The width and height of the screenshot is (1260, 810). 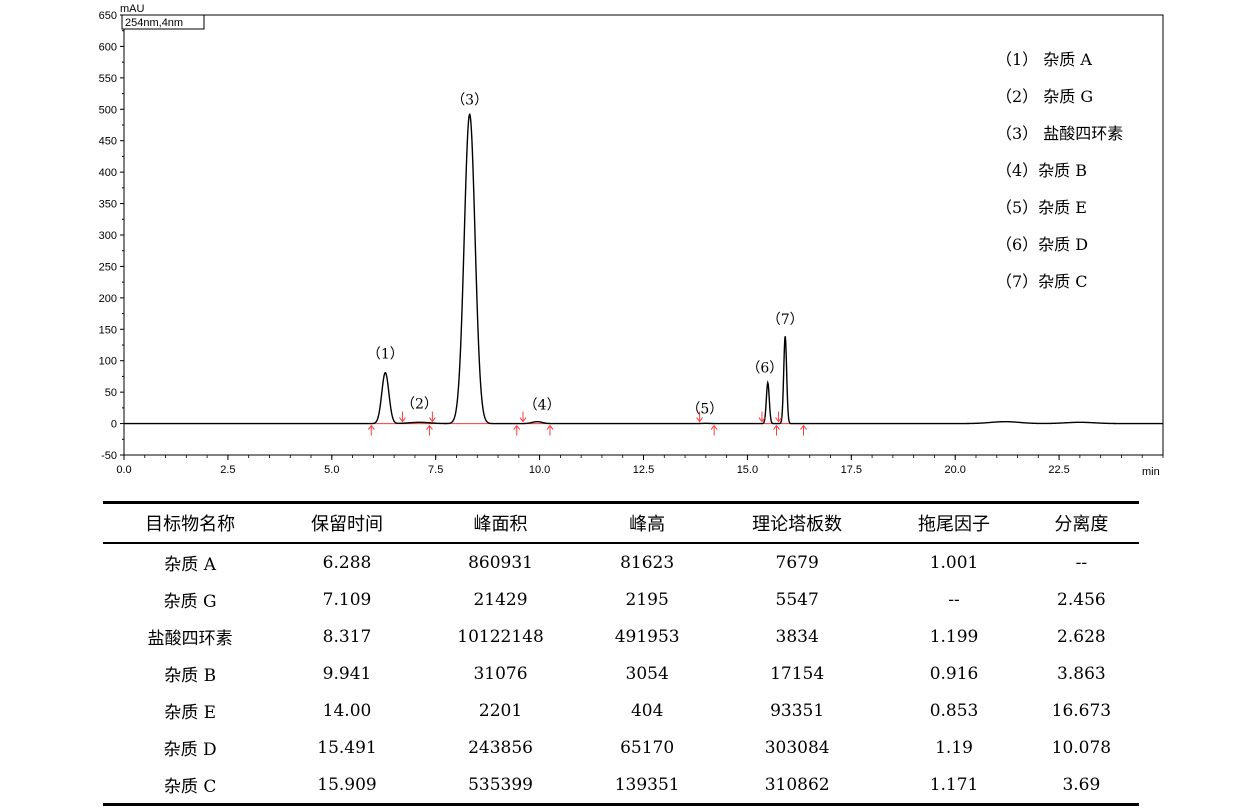 What do you see at coordinates (108, 267) in the screenshot?
I see `y-tick-label: 250` at bounding box center [108, 267].